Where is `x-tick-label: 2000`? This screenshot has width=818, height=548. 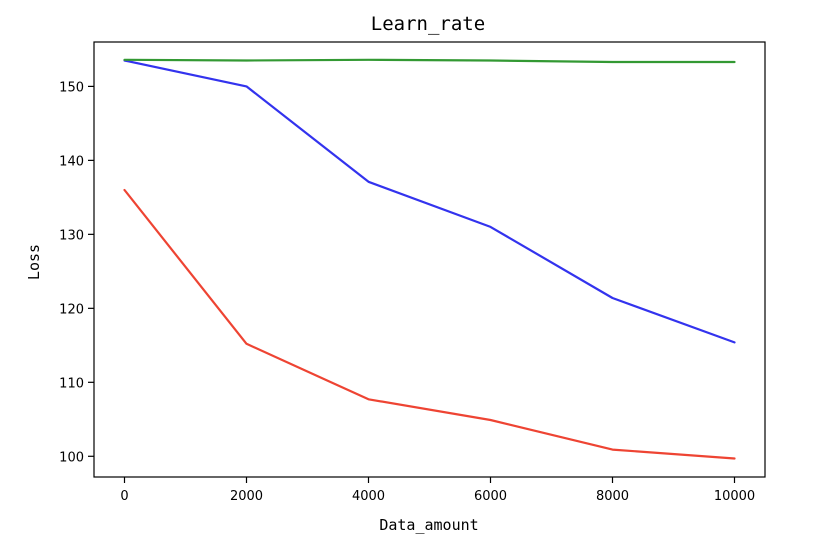
x-tick-label: 2000 is located at coordinates (246, 496).